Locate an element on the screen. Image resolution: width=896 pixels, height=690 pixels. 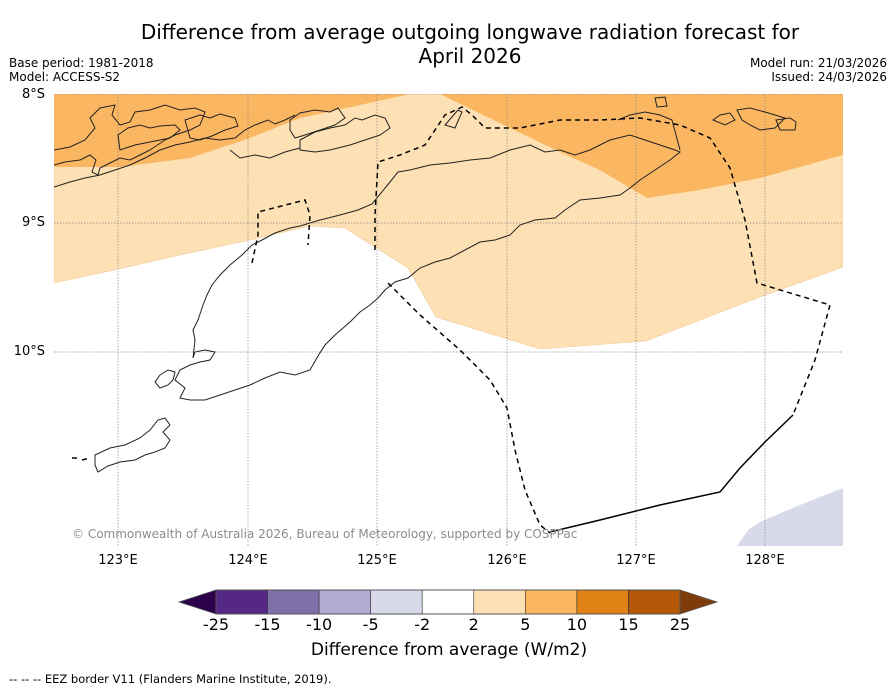
meta-left: Base period: 1981-2018 Model: ACCESS-S2 is located at coordinates (81, 70).